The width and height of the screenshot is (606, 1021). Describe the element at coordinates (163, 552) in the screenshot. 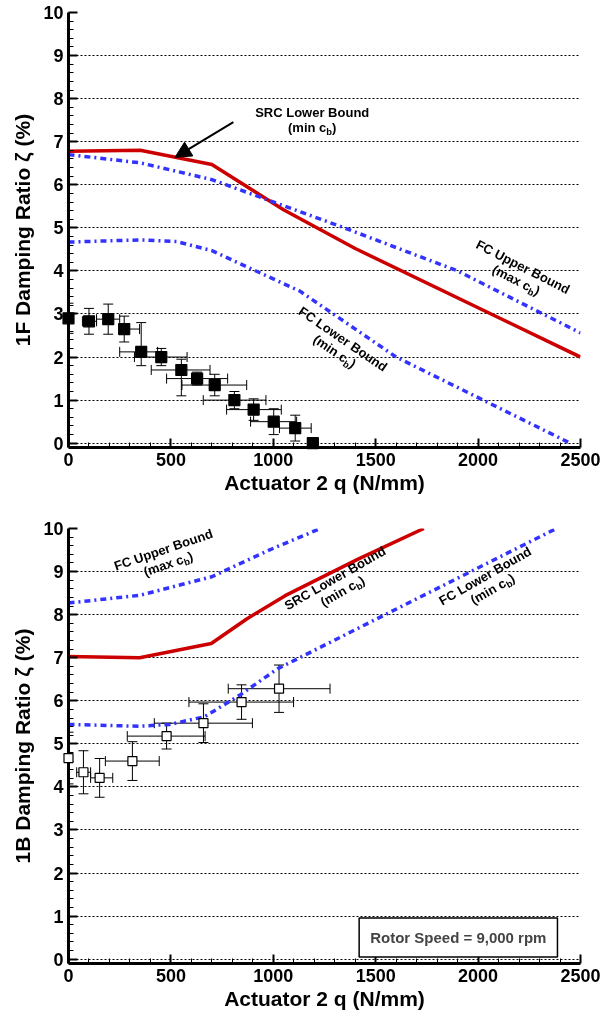

I see `annotation: FC Upper Bound (max cb)` at that location.